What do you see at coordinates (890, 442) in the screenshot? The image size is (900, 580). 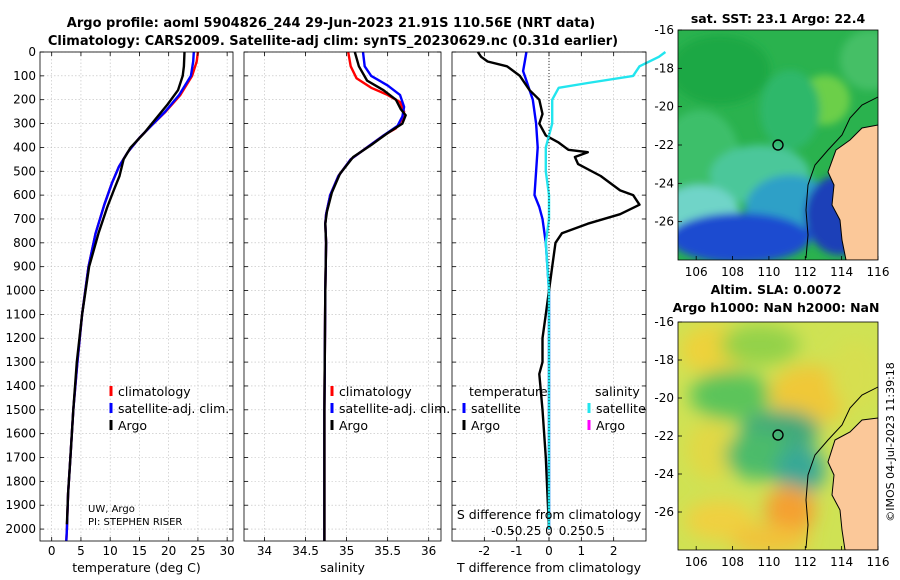 I see `imos-watermark: ©IMOS 04-Jul-2023 11:39:18` at bounding box center [890, 442].